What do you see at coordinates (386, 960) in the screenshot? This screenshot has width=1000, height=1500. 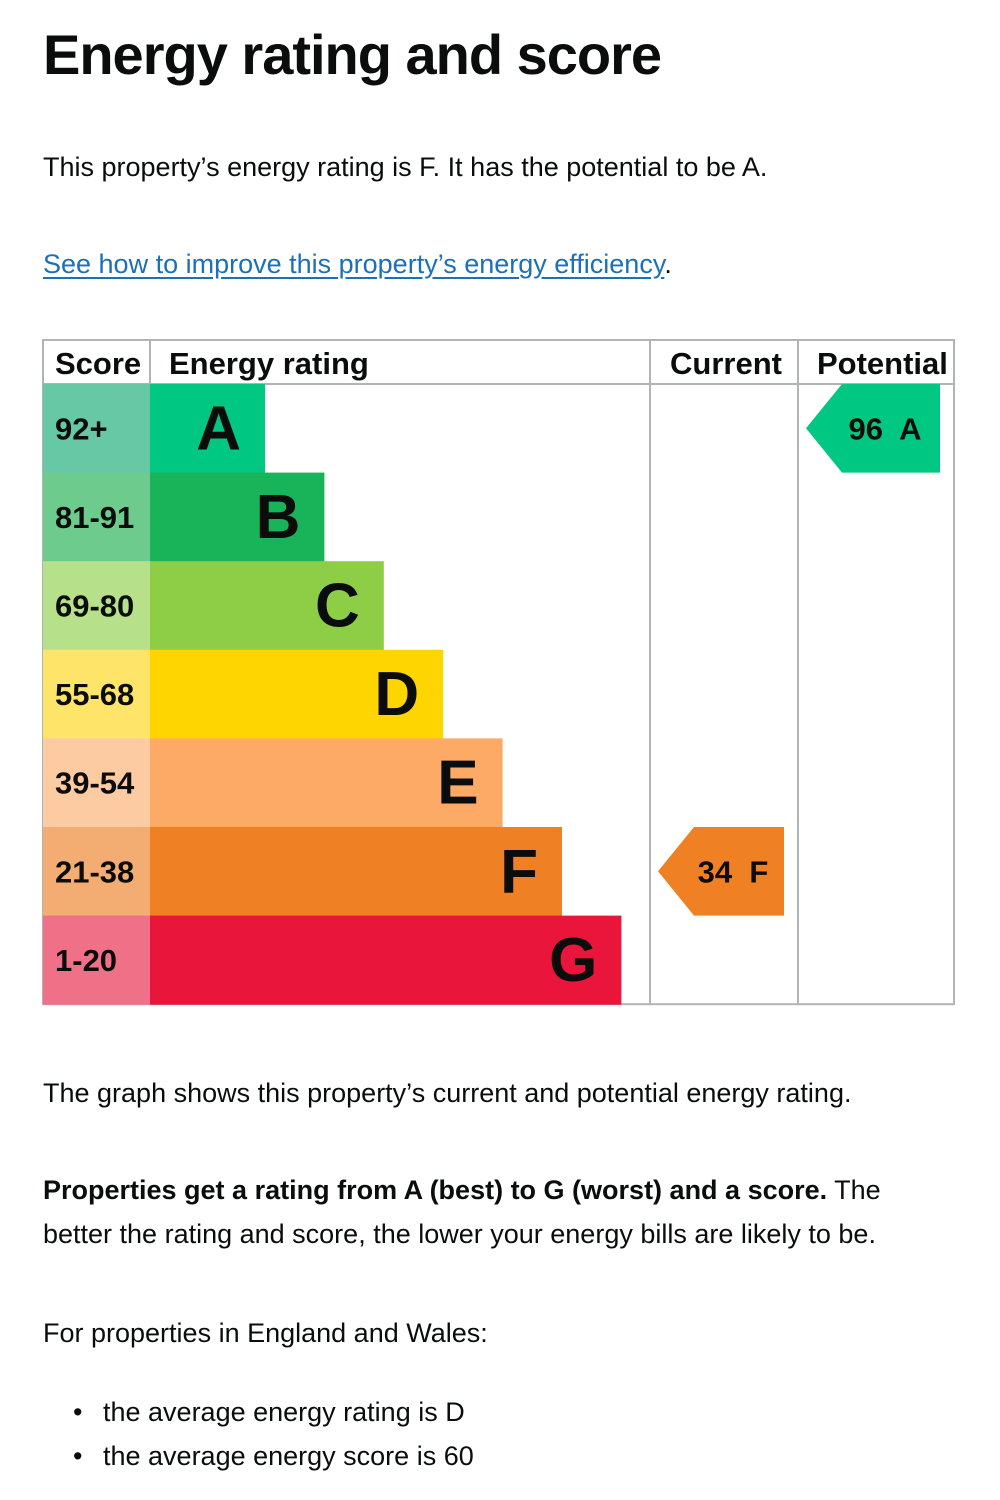 I see `rating-bar-g` at bounding box center [386, 960].